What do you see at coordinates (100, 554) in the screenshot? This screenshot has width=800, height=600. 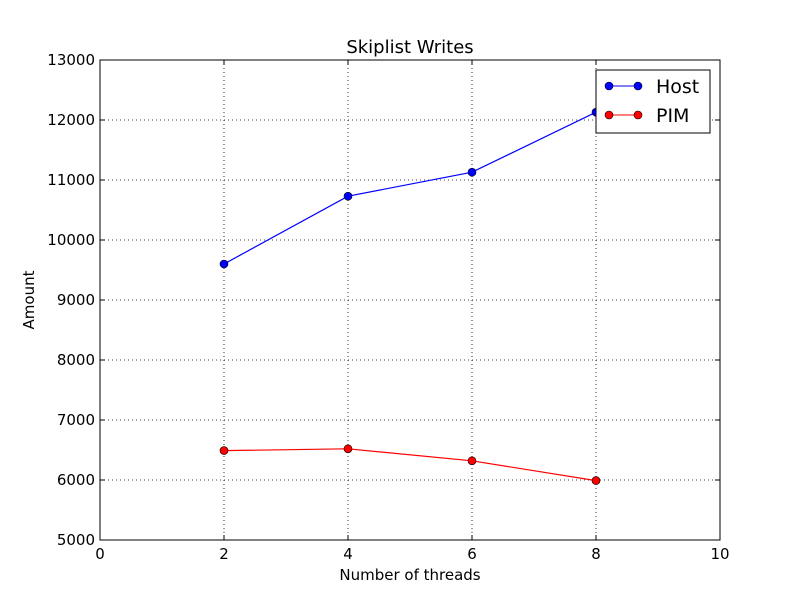 I see `x-tick-label: 0` at bounding box center [100, 554].